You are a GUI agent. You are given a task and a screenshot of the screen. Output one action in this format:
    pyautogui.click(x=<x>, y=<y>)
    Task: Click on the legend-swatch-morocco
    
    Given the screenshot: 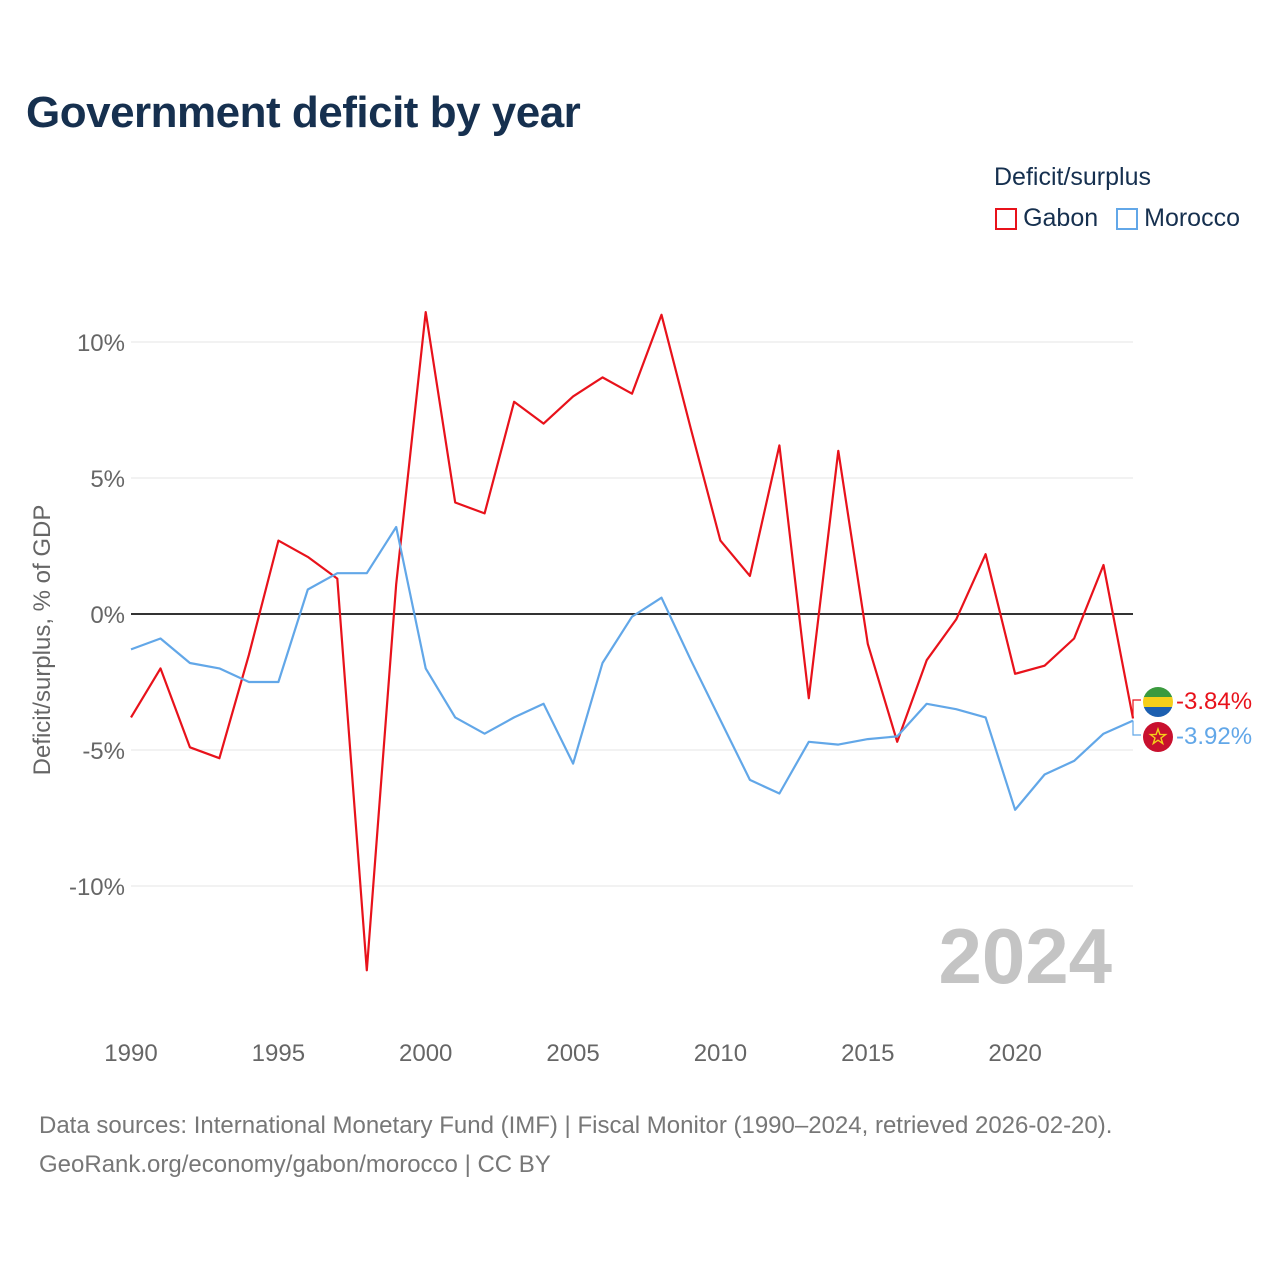 What is the action you would take?
    pyautogui.click(x=1127, y=218)
    